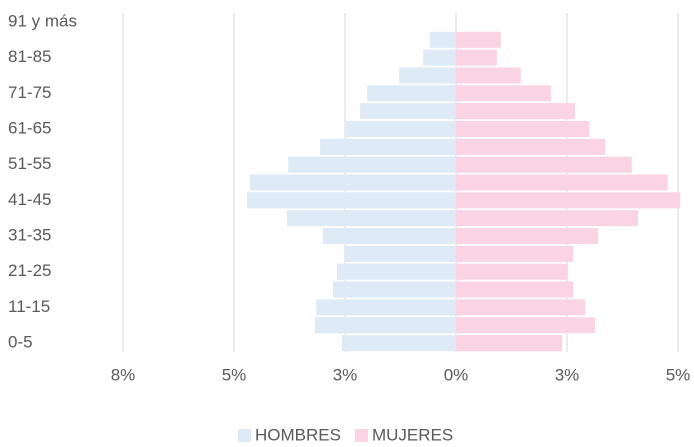 This screenshot has height=447, width=694. I want to click on y-tick-label: 21-25, so click(29, 270).